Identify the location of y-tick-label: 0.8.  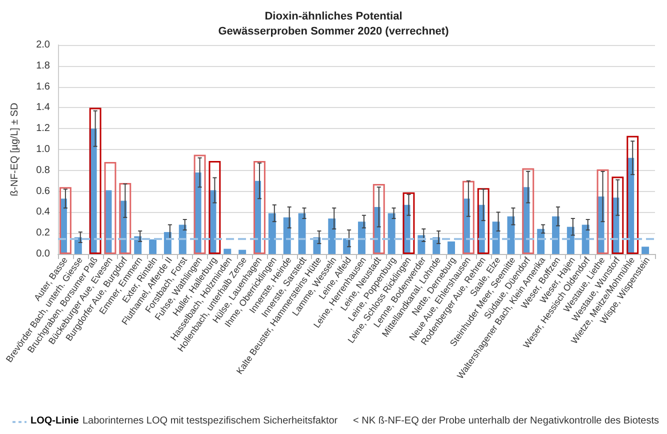
(43, 170).